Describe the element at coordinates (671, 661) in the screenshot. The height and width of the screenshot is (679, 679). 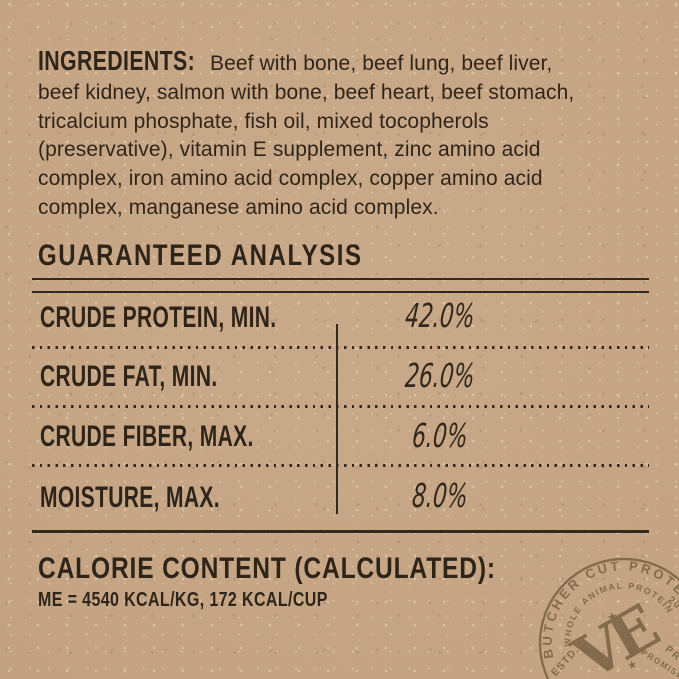
I see `stamp-corner-text: PROTEIN` at that location.